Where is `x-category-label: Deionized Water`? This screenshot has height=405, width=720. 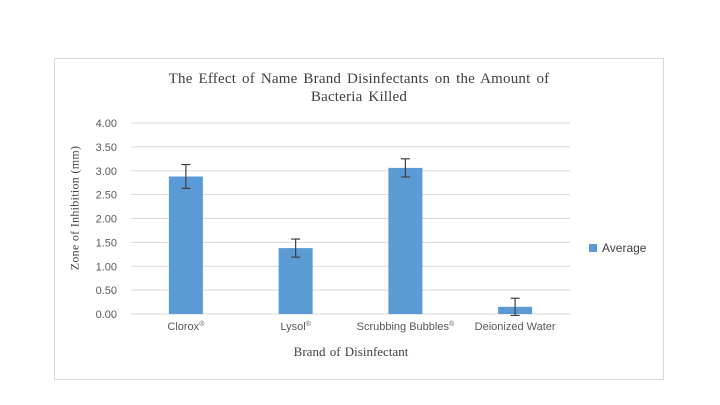
x-category-label: Deionized Water is located at coordinates (515, 327).